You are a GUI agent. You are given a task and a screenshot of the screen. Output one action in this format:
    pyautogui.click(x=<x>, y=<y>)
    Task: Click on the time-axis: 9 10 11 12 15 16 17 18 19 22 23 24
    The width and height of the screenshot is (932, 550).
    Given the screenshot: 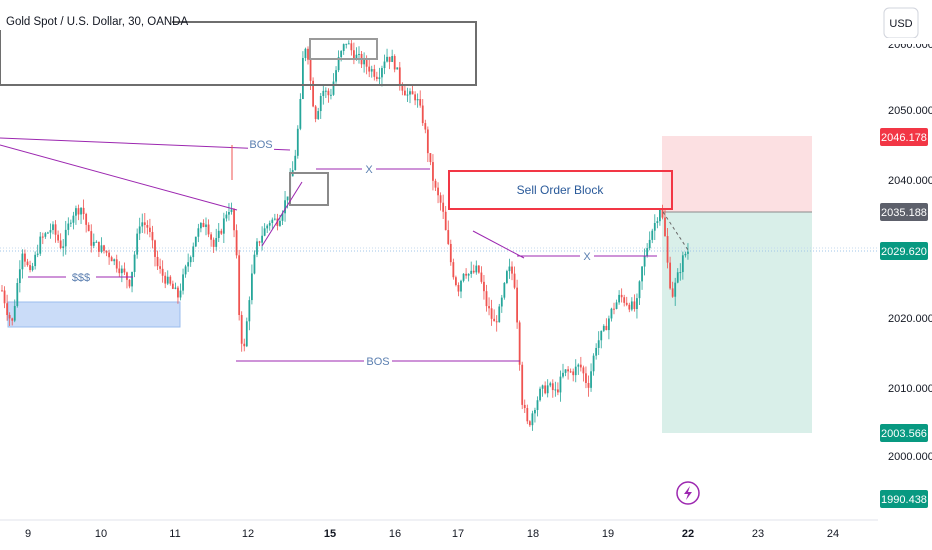 What is the action you would take?
    pyautogui.click(x=439, y=529)
    